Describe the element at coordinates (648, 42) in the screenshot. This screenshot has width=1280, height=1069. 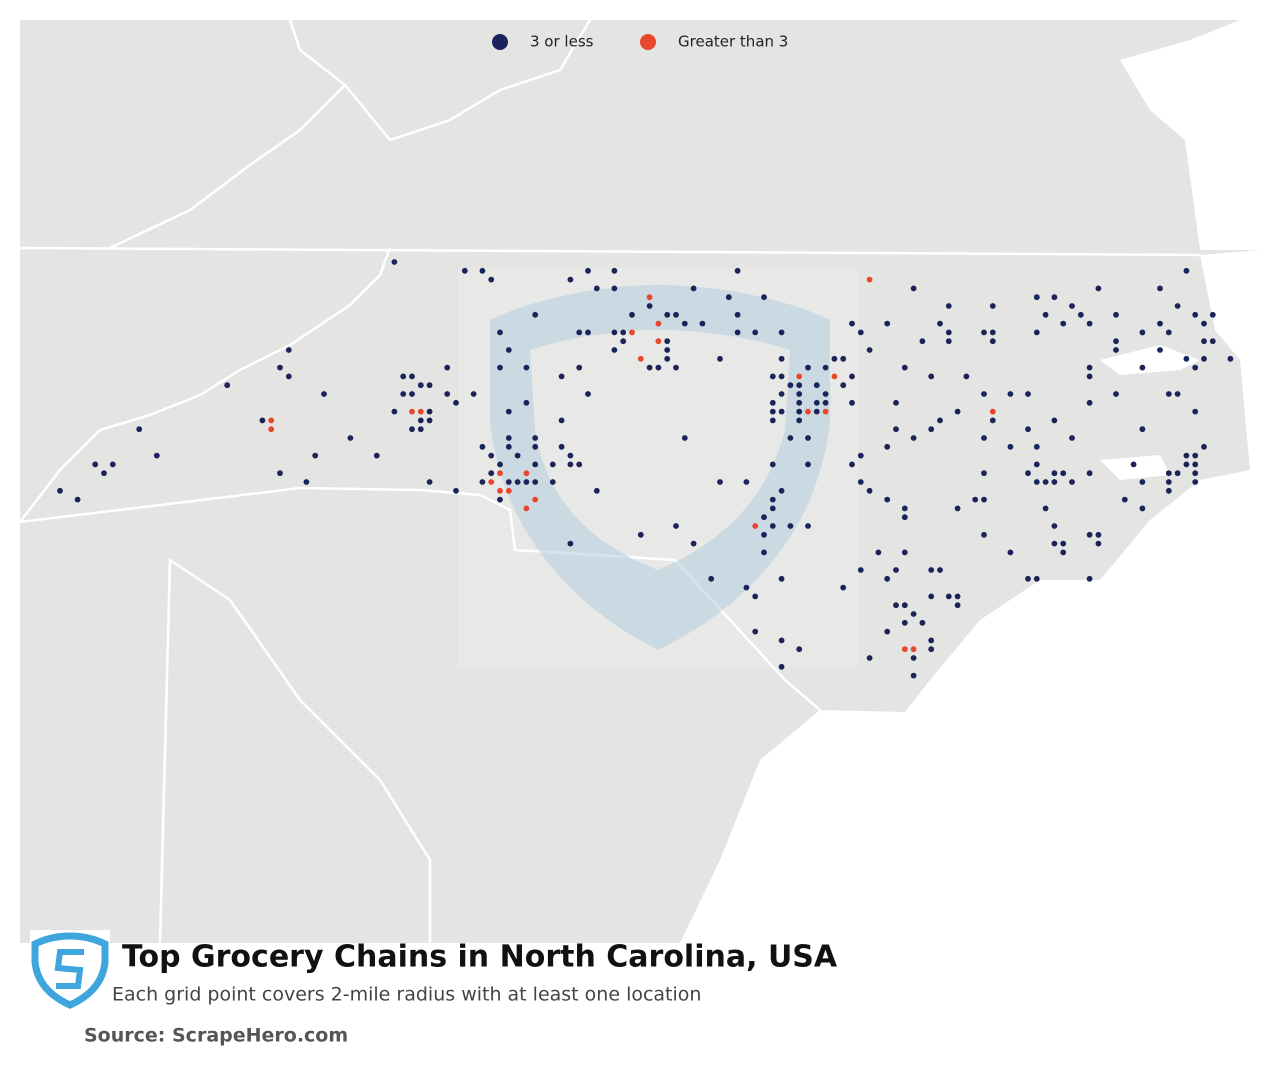
I see `legend-swatch` at that location.